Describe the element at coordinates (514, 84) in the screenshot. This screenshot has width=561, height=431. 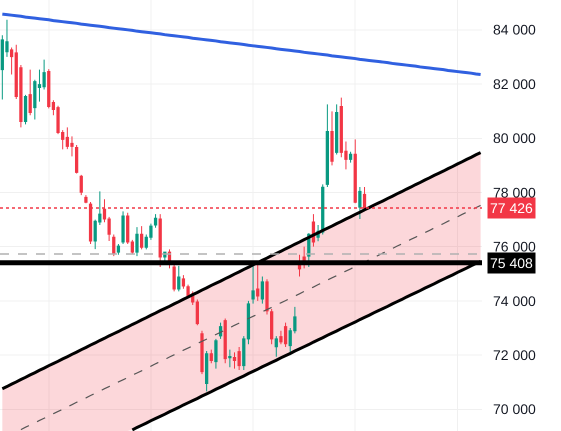
I see `y-tick-label: 82 000` at that location.